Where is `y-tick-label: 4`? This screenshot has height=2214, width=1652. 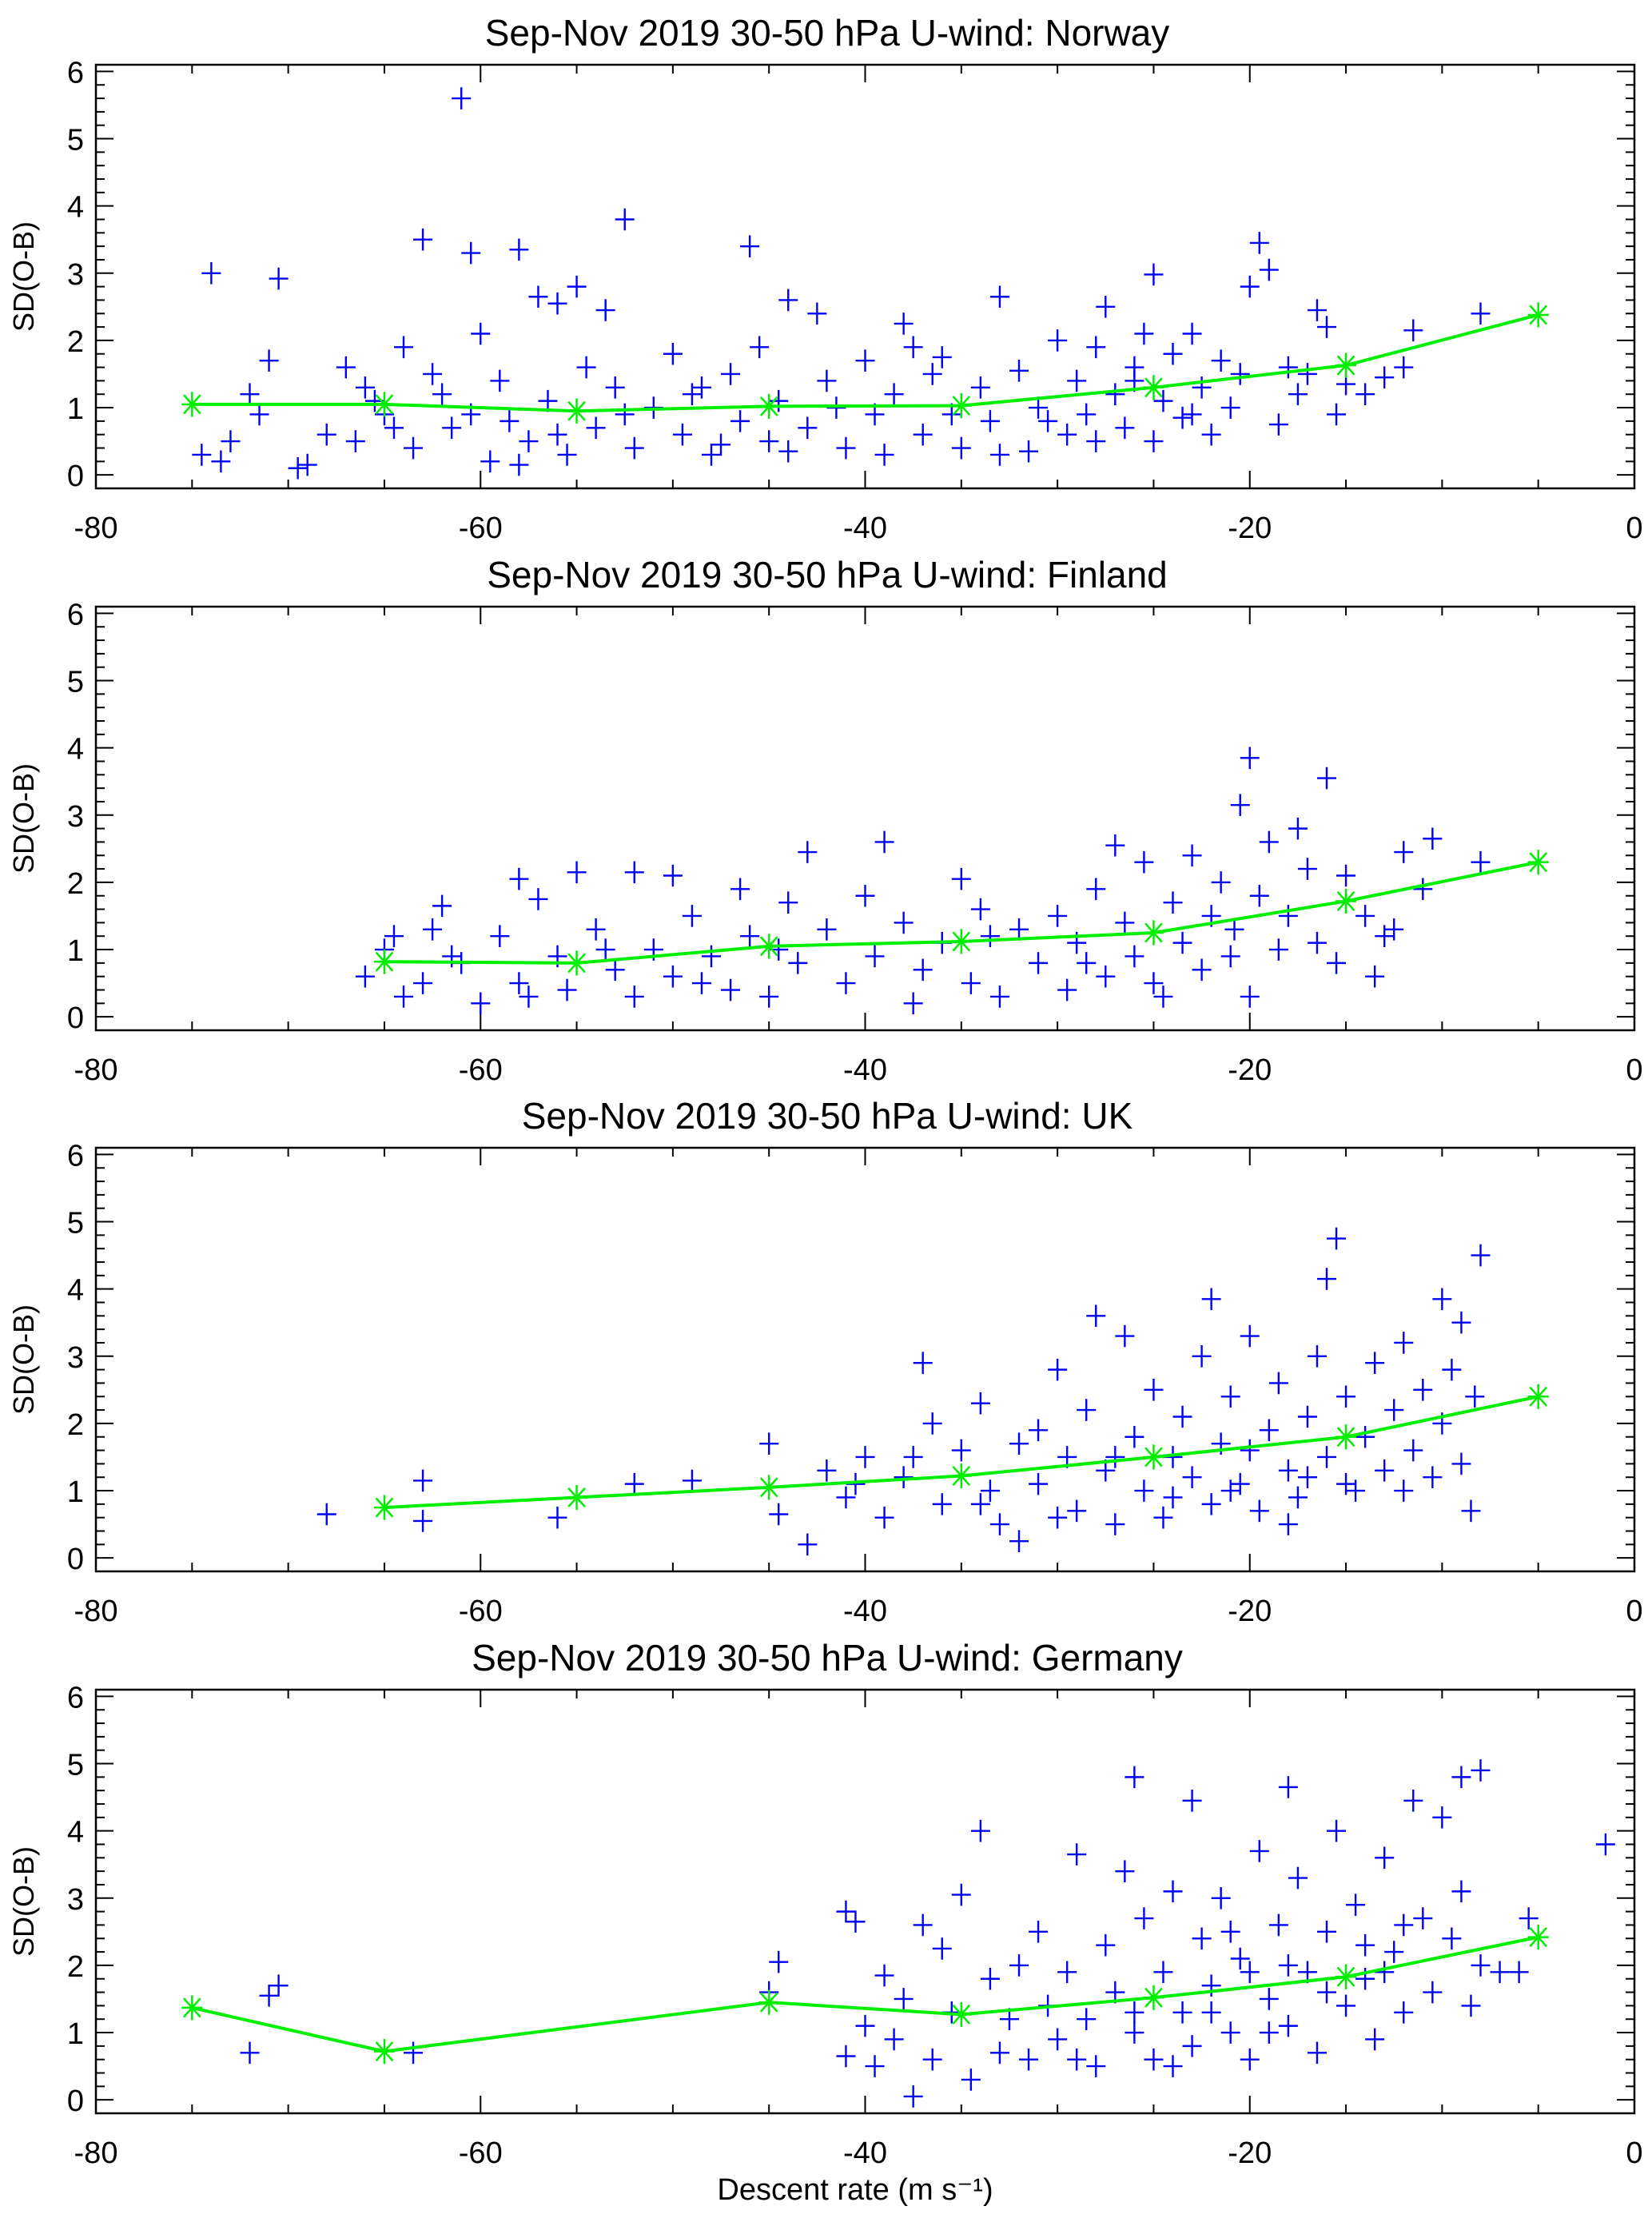
y-tick-label: 4 is located at coordinates (75, 208).